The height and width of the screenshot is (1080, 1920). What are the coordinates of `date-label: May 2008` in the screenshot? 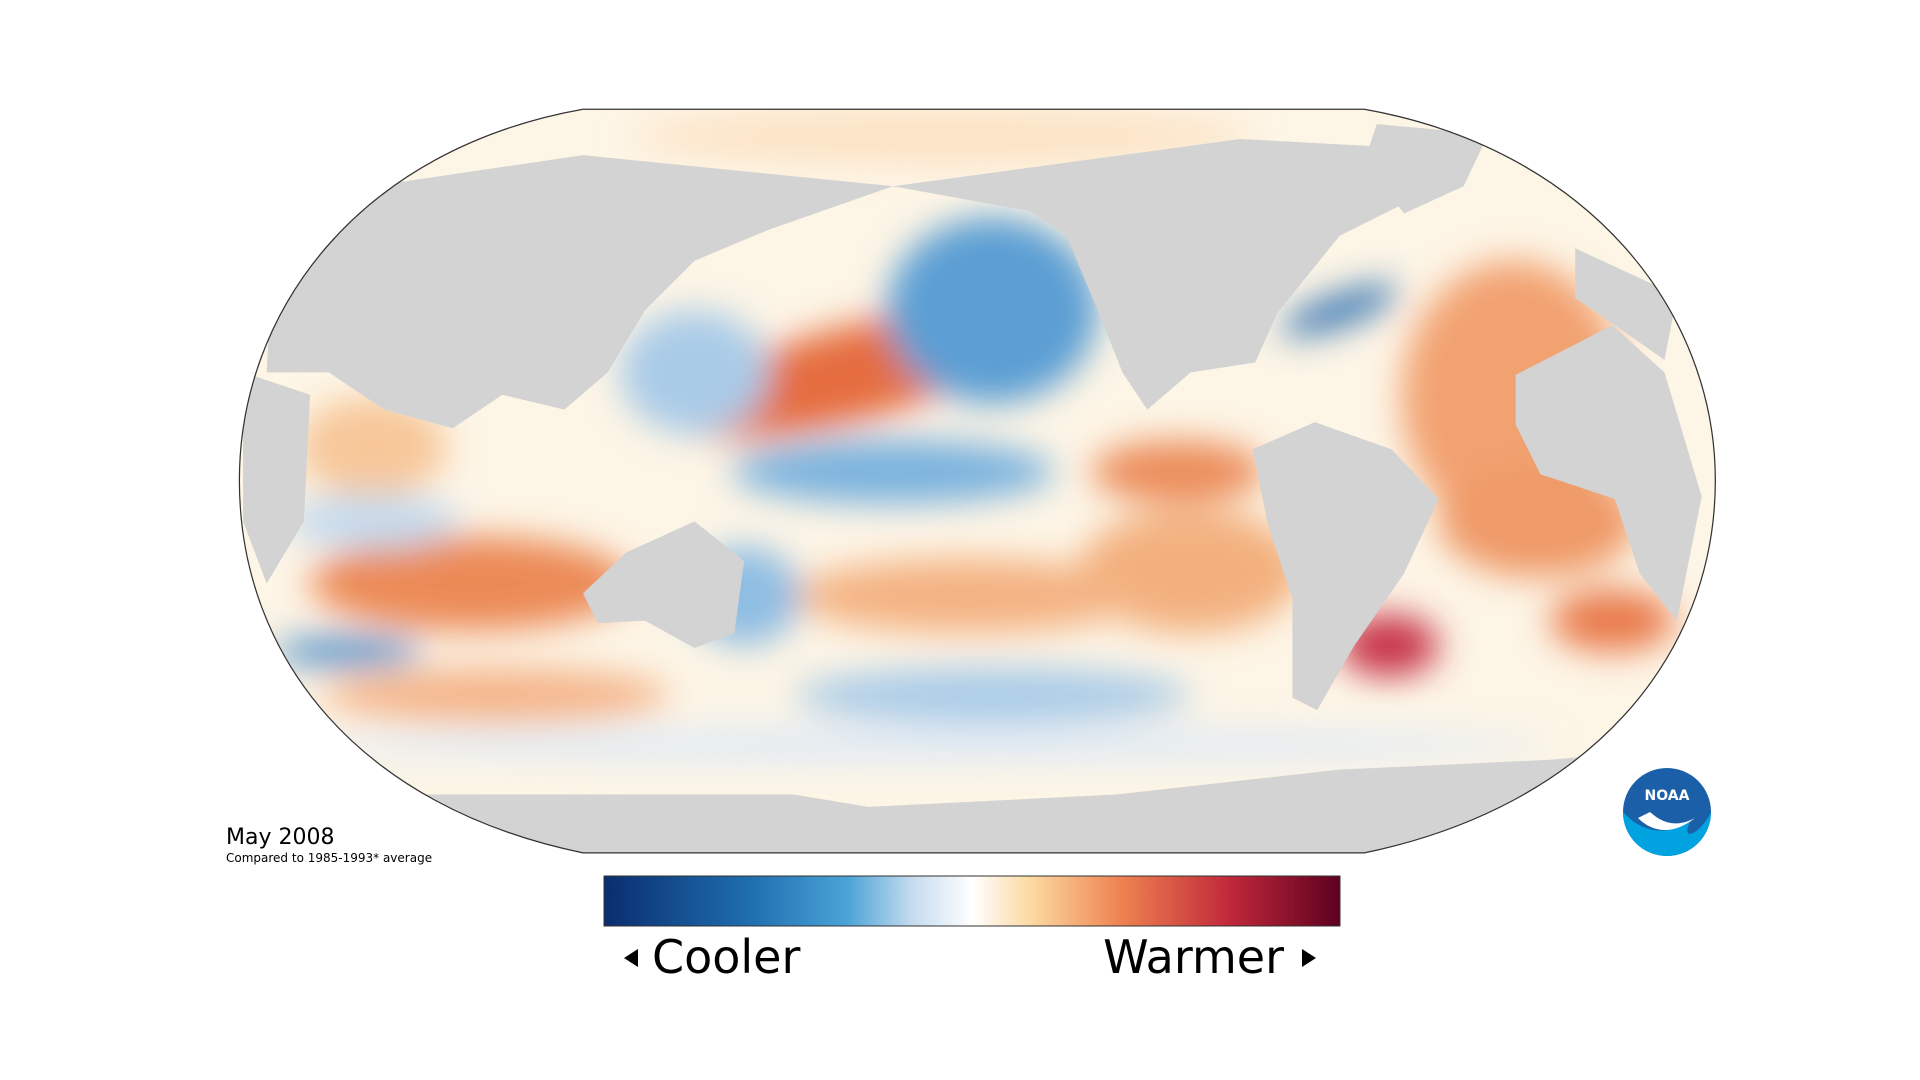 It's located at (280, 837).